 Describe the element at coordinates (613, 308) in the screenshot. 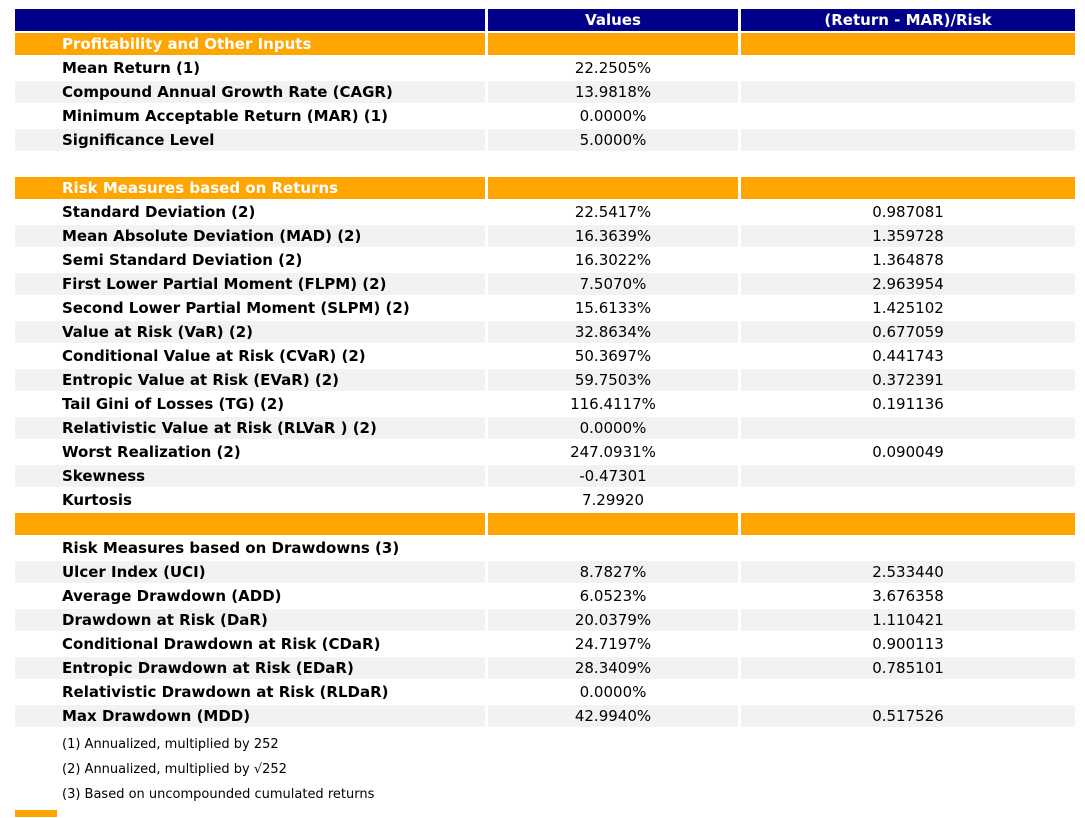

I see `metric-value: 15.6133%` at that location.